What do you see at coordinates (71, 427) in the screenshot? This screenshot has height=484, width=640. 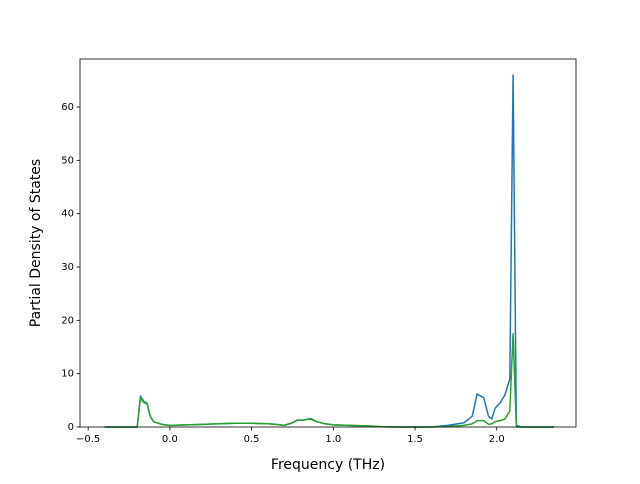 I see `y-tick-label: 0` at bounding box center [71, 427].